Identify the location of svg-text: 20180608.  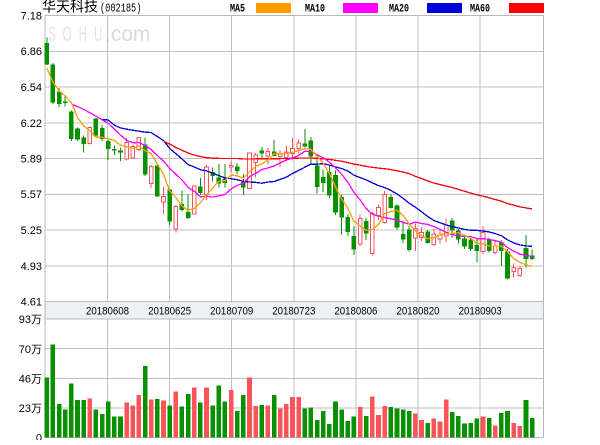
(107, 312).